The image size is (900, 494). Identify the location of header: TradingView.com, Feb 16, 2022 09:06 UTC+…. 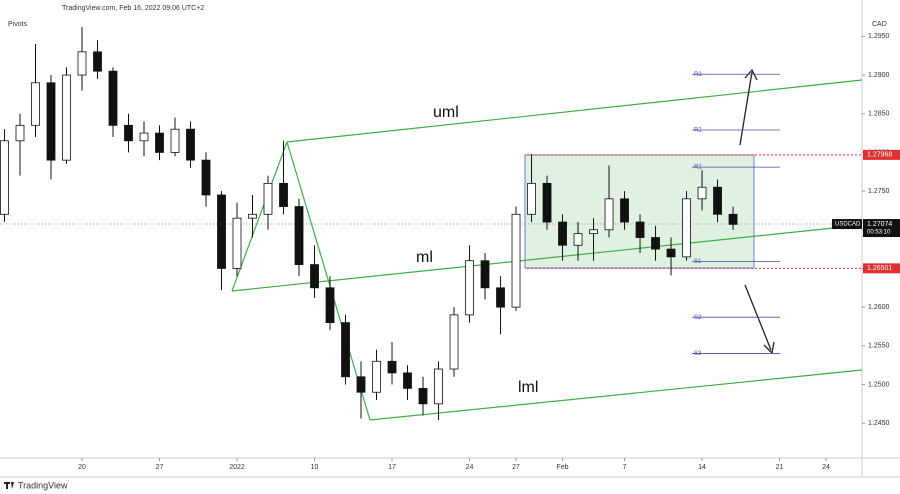
(133, 8).